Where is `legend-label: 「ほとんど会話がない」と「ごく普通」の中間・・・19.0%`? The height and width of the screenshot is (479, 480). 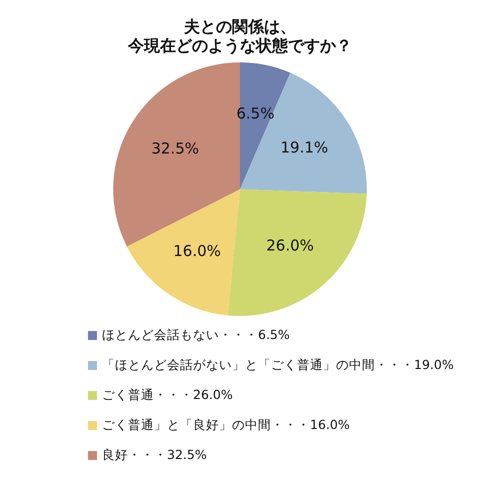 legend-label: 「ほとんど会話がない」と「ごく普通」の中間・・・19.0% is located at coordinates (278, 365).